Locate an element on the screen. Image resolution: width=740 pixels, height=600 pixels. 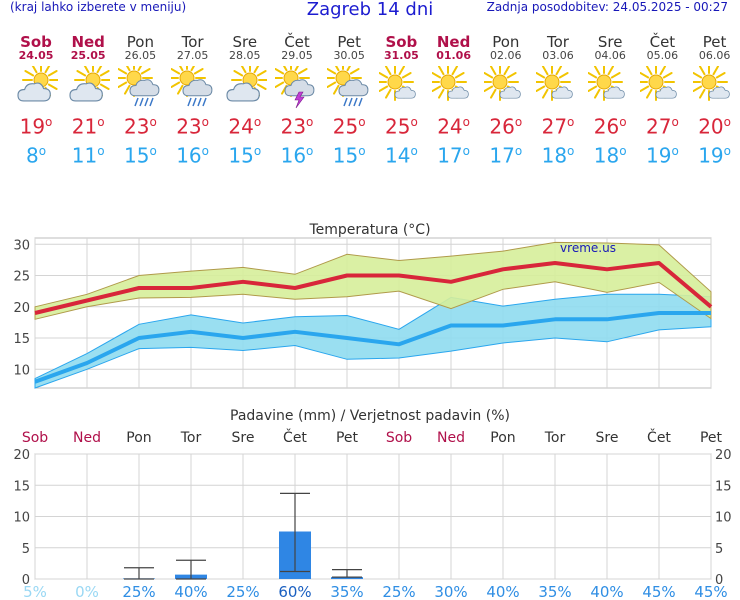
day-column: Tor 03.06 27o 18o is located at coordinates (558, 100).